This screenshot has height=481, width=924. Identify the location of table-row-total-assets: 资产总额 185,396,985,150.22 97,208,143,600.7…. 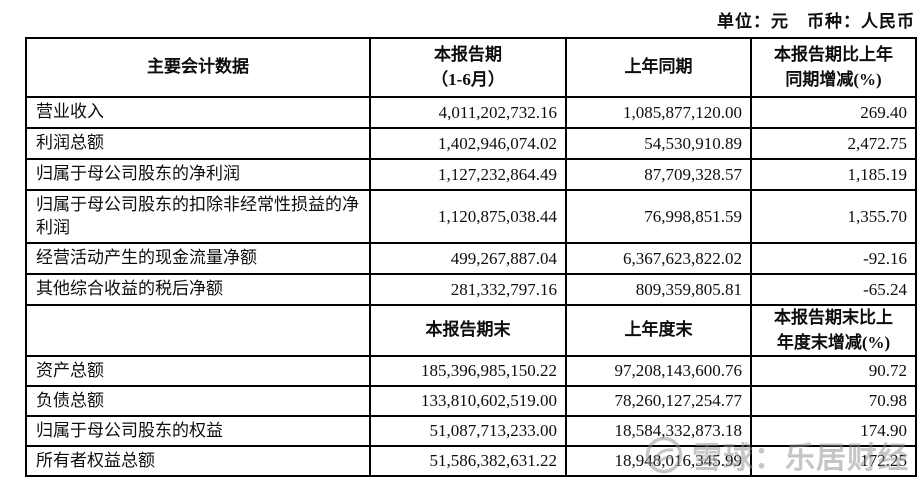
(471, 371).